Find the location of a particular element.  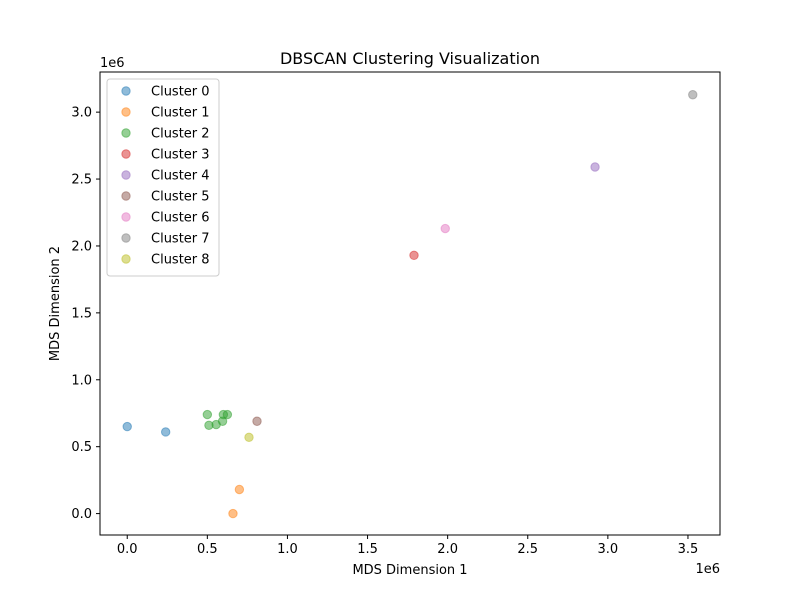

x-tick-label: 0.0 is located at coordinates (127, 549).